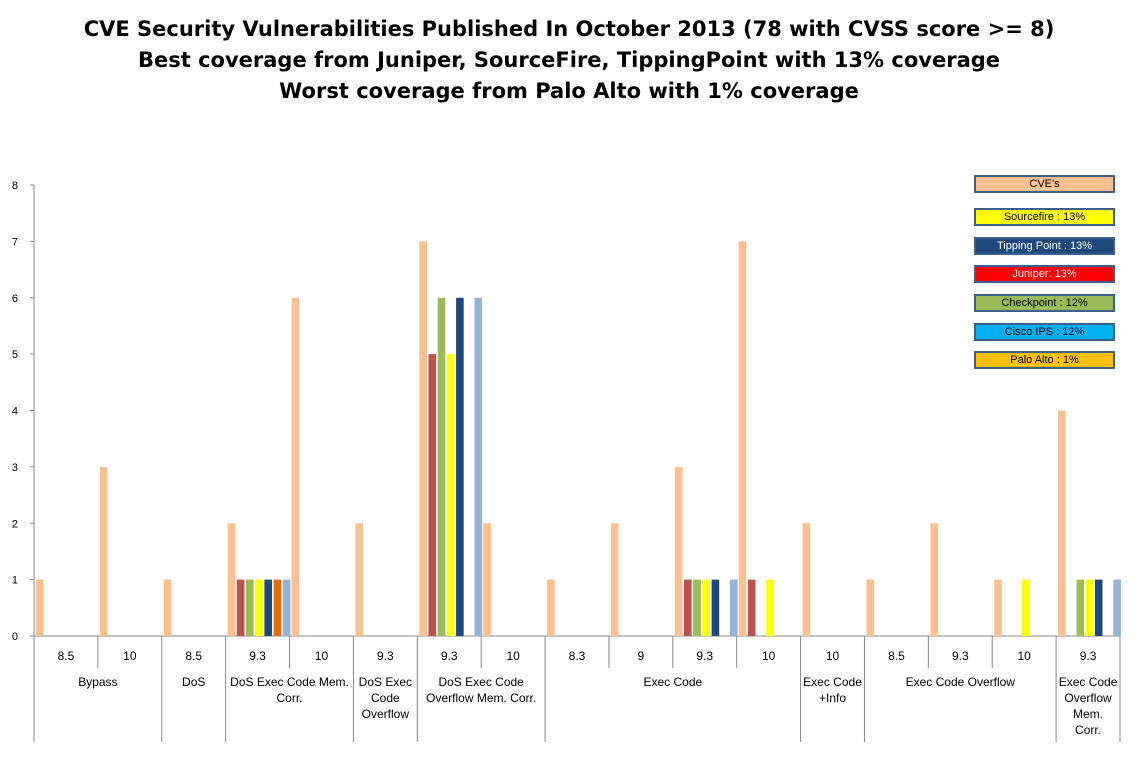  What do you see at coordinates (277, 607) in the screenshot?
I see `bar-palo-alto` at bounding box center [277, 607].